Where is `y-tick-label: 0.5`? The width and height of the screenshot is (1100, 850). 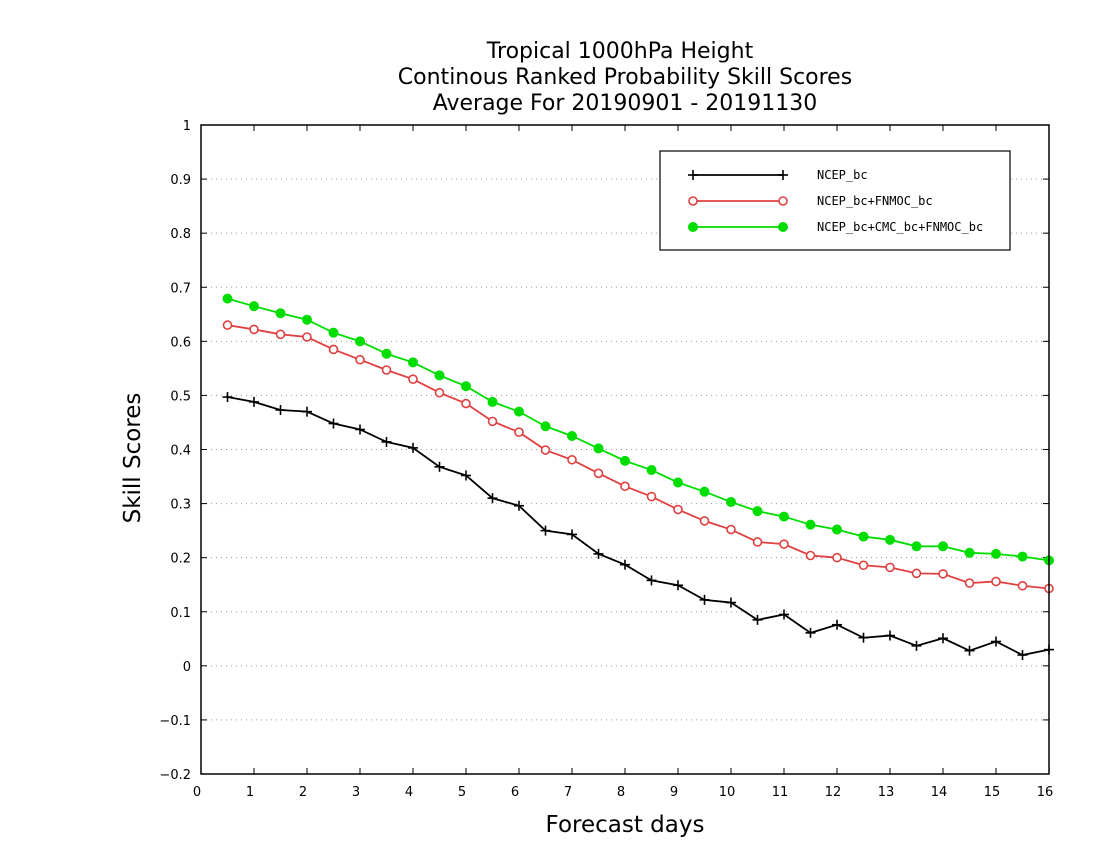
y-tick-label: 0.5 is located at coordinates (180, 396).